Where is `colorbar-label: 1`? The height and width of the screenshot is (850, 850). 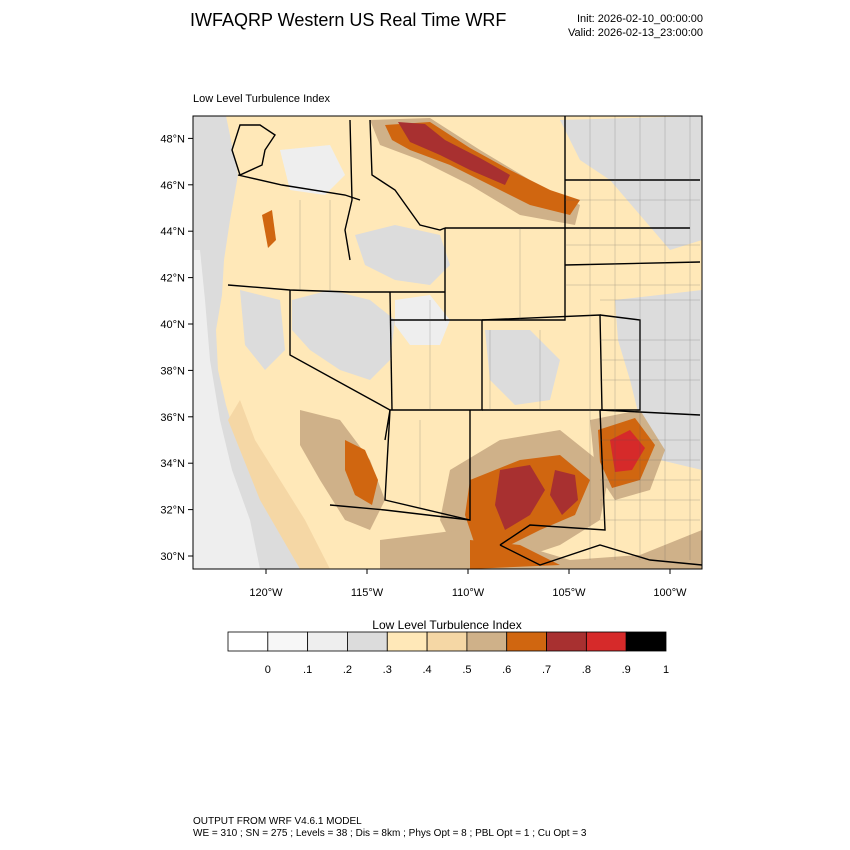 colorbar-label: 1 is located at coordinates (666, 670).